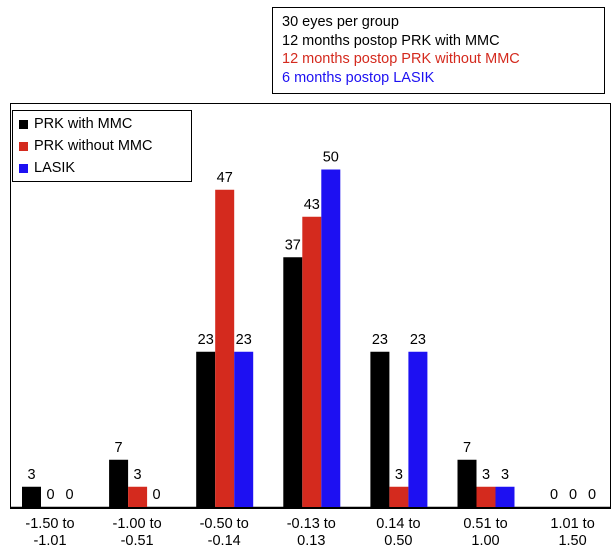 This screenshot has width=611, height=556. I want to click on x-tick-label: 1.01 to 1.50, so click(572, 532).